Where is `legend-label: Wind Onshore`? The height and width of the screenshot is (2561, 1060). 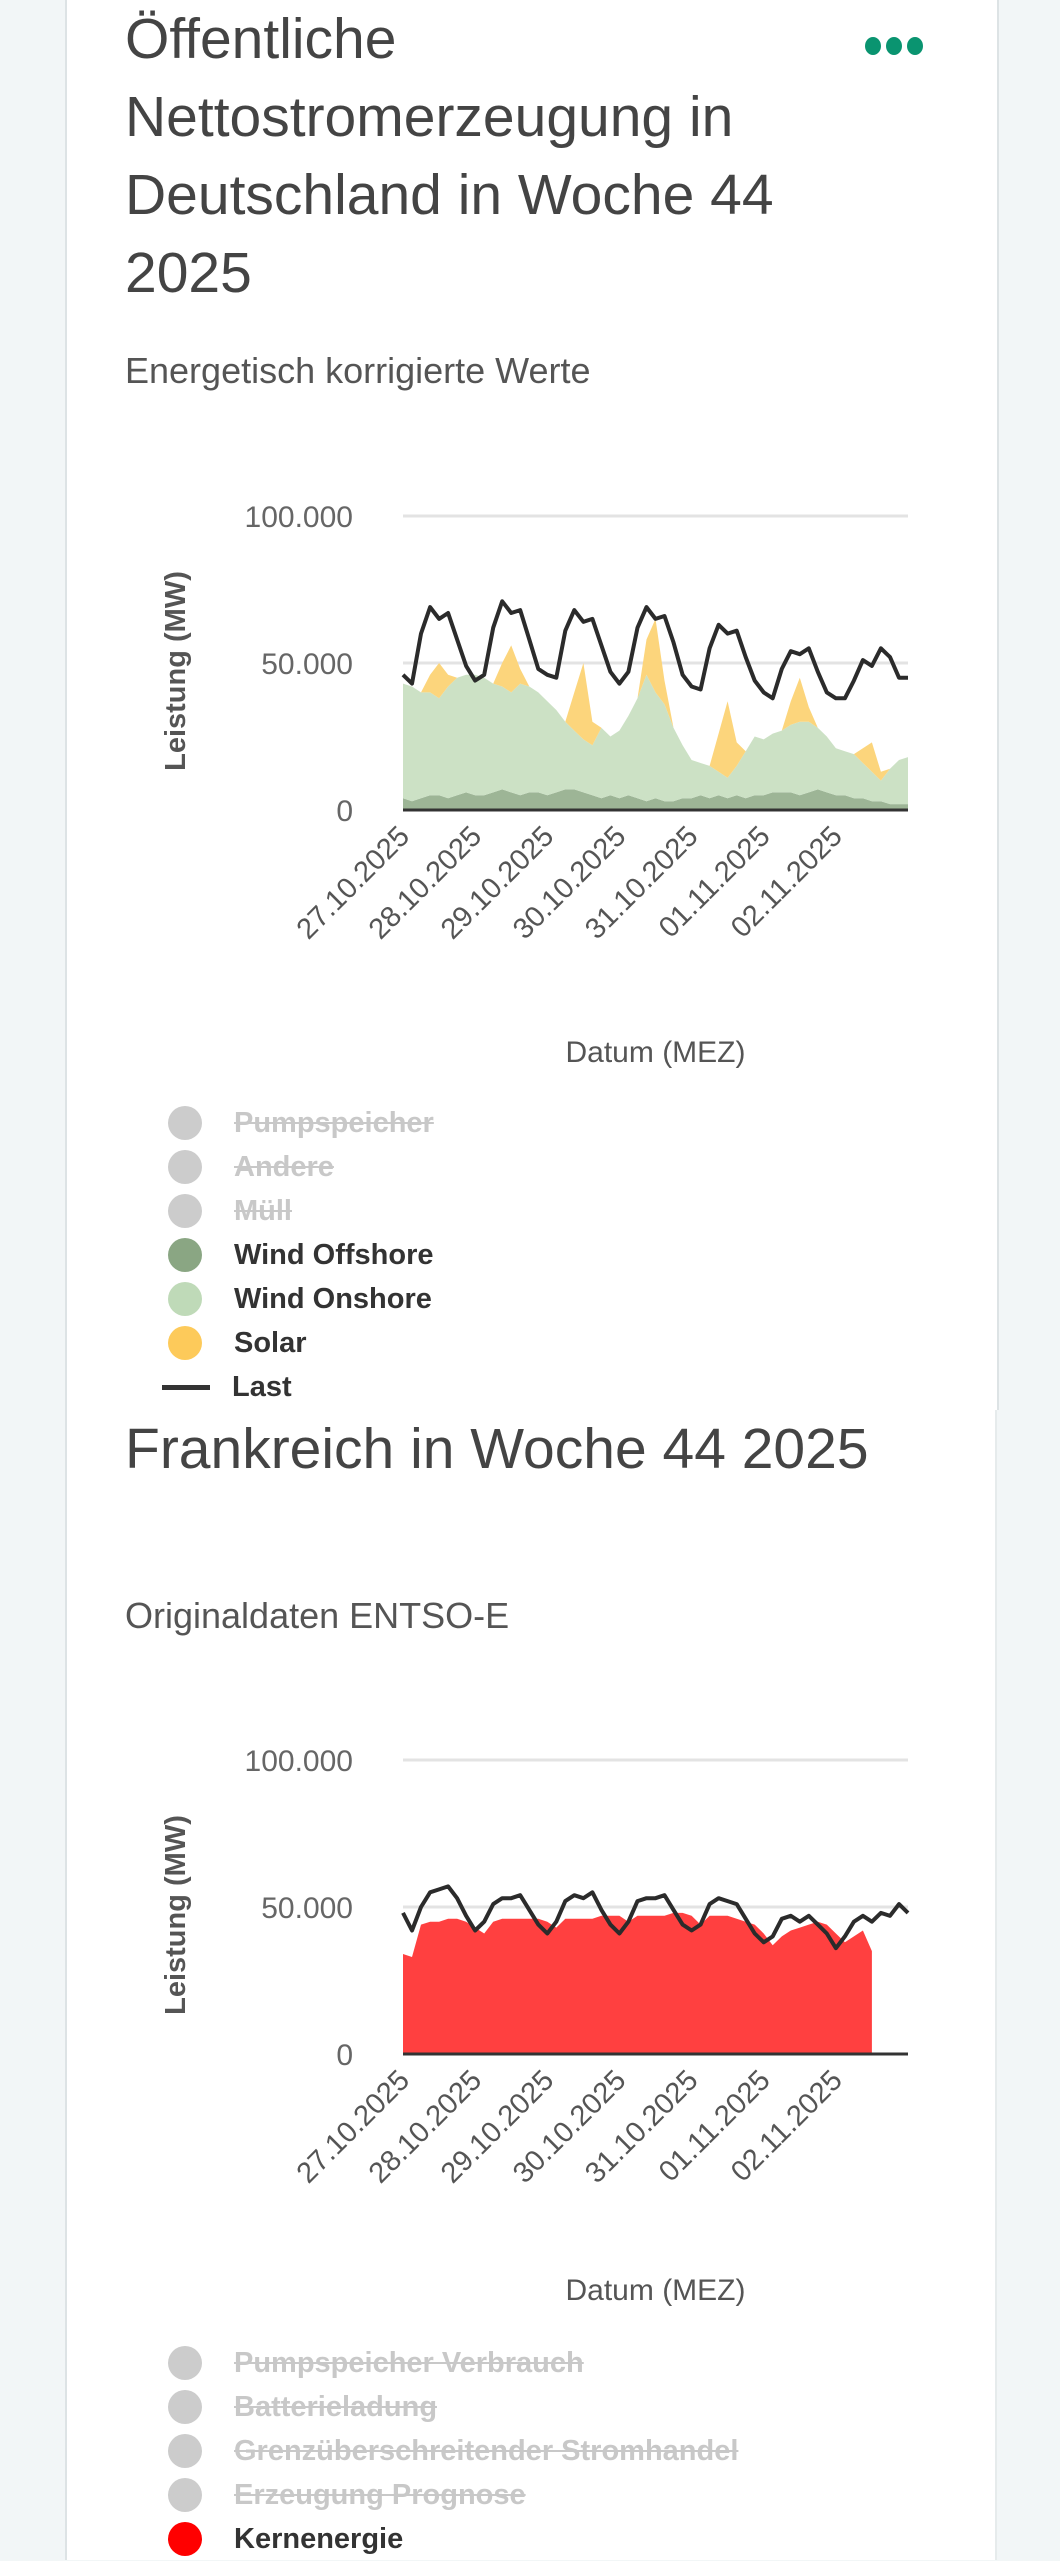 legend-label: Wind Onshore is located at coordinates (333, 1298).